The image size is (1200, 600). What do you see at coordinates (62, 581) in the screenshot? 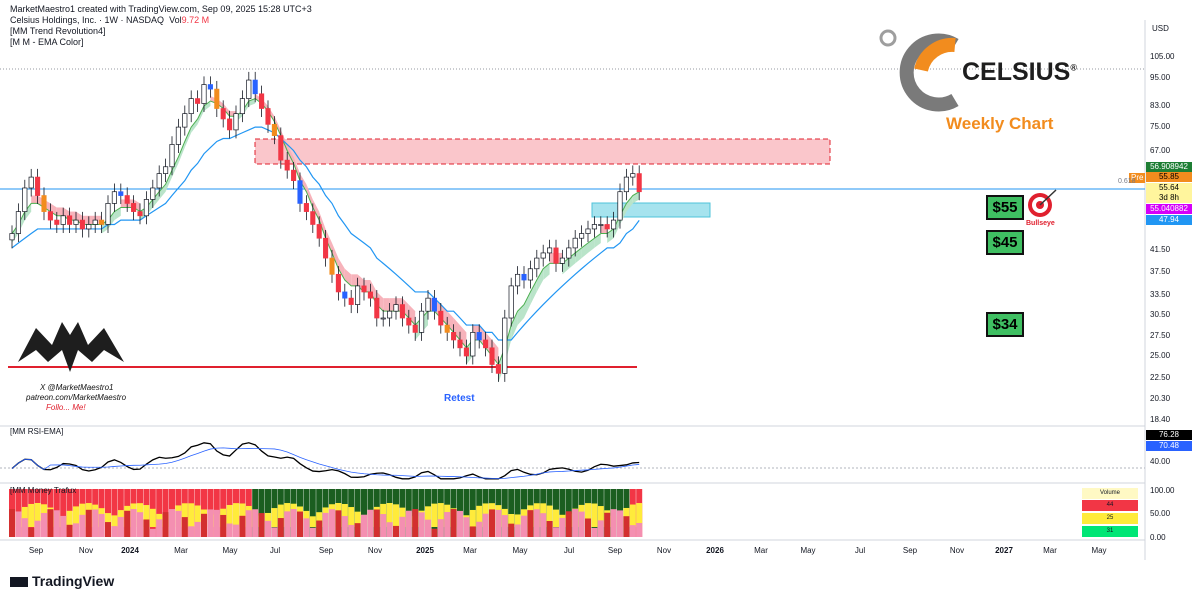
I see `tradingview-branding: TradingView` at bounding box center [62, 581].